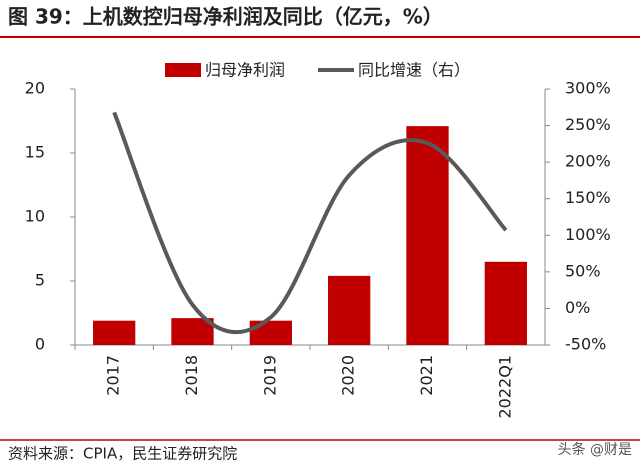 The height and width of the screenshot is (469, 640). Describe the element at coordinates (504, 387) in the screenshot. I see `x-tick-label: 2022Q1` at that location.